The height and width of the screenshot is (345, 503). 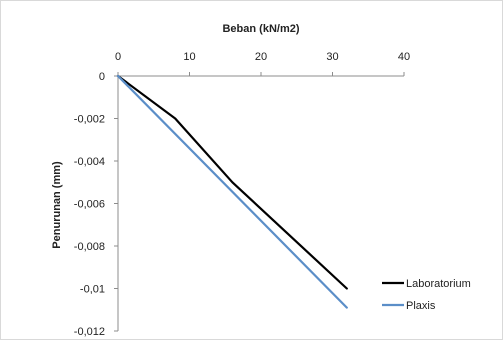 What do you see at coordinates (89, 120) in the screenshot?
I see `y-tick-label: -0,002` at bounding box center [89, 120].